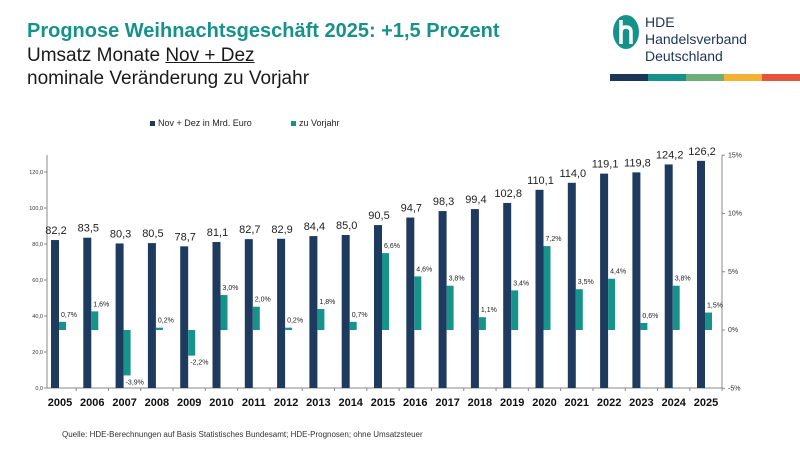 The width and height of the screenshot is (800, 450). What do you see at coordinates (205, 123) in the screenshot?
I see `legend-label: Nov + Dez in Mrd. Euro` at bounding box center [205, 123].